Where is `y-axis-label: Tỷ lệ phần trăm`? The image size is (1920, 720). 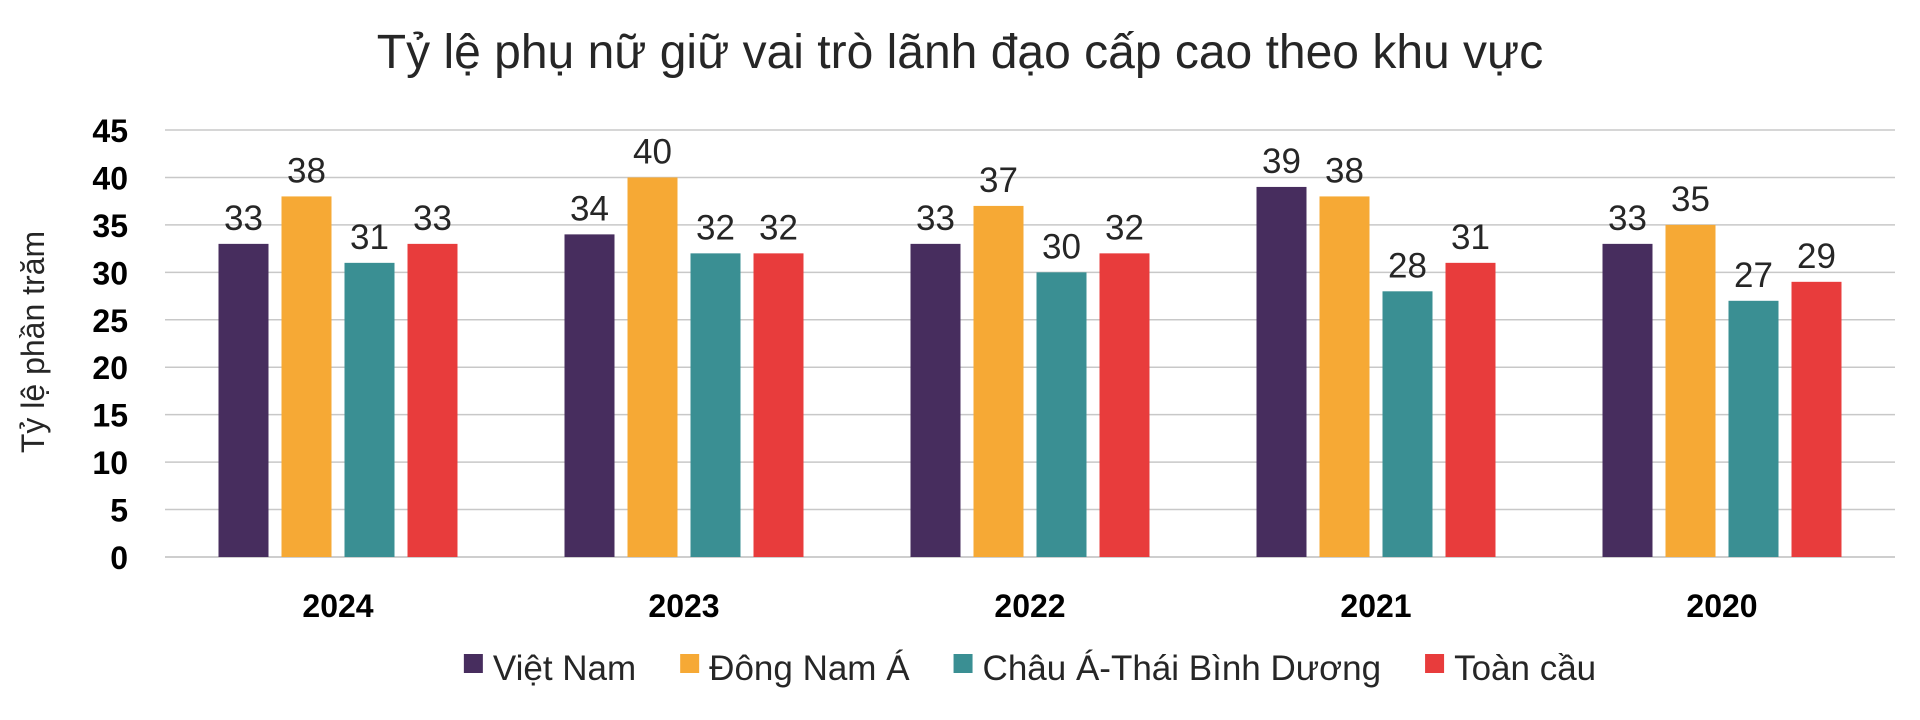 y-axis-label: Tỷ lệ phần trăm is located at coordinates (33, 342).